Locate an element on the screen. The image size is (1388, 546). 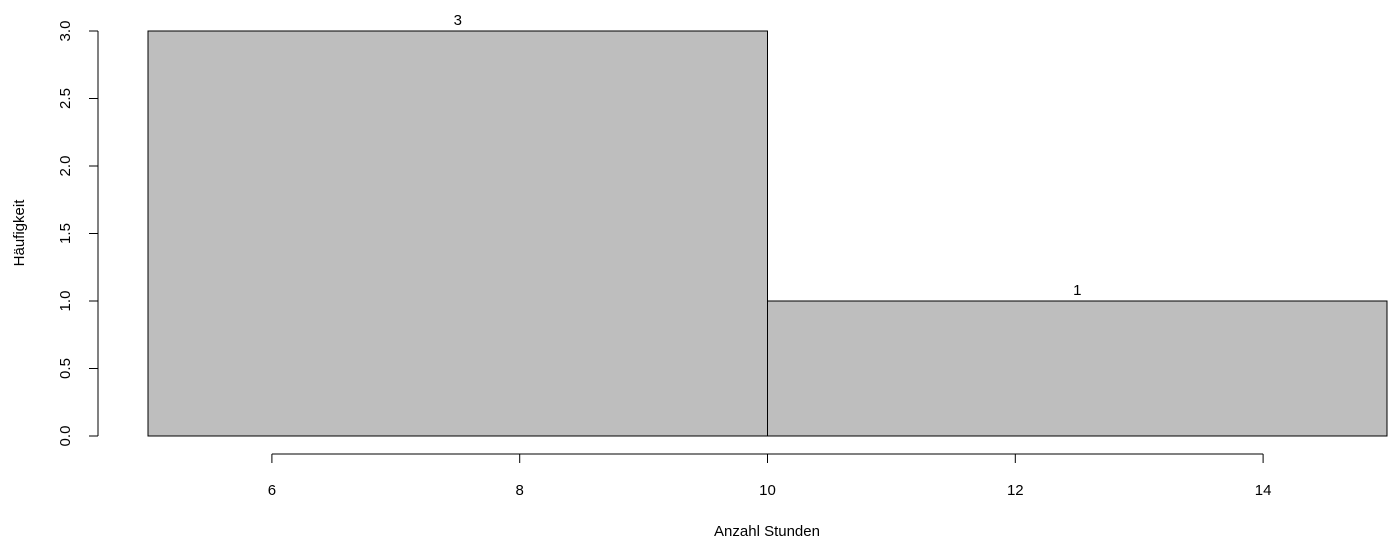
y-tick-label: 1.0 is located at coordinates (65, 301).